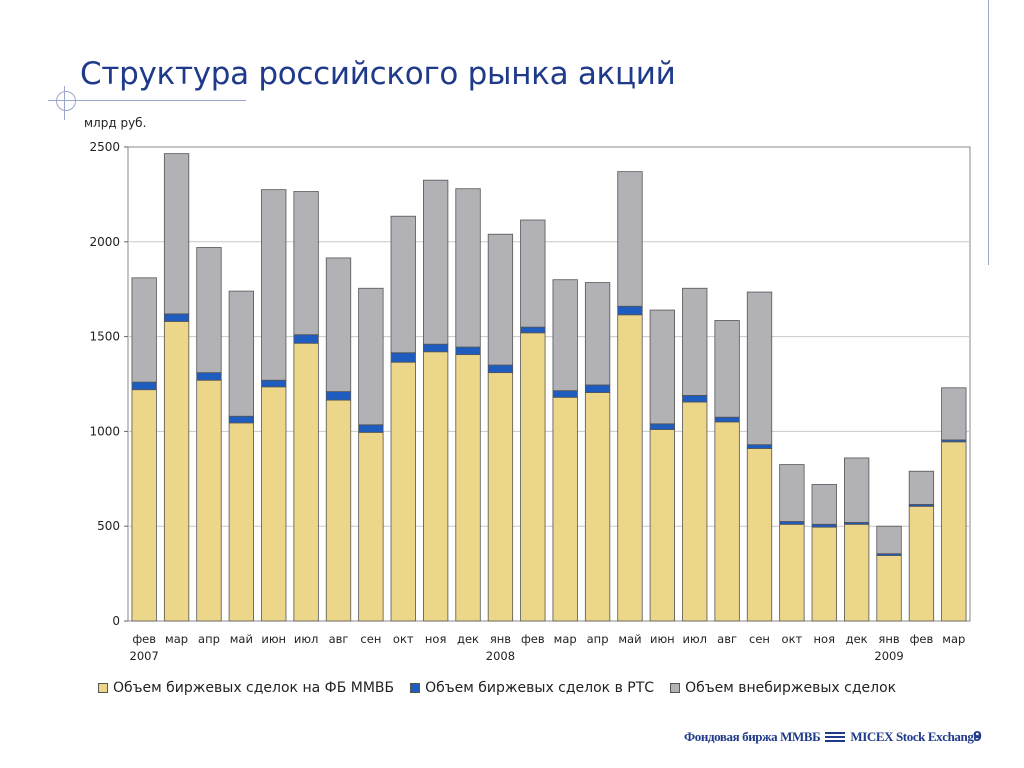 The width and height of the screenshot is (1024, 768). I want to click on x-tick-label: май, so click(629, 639).